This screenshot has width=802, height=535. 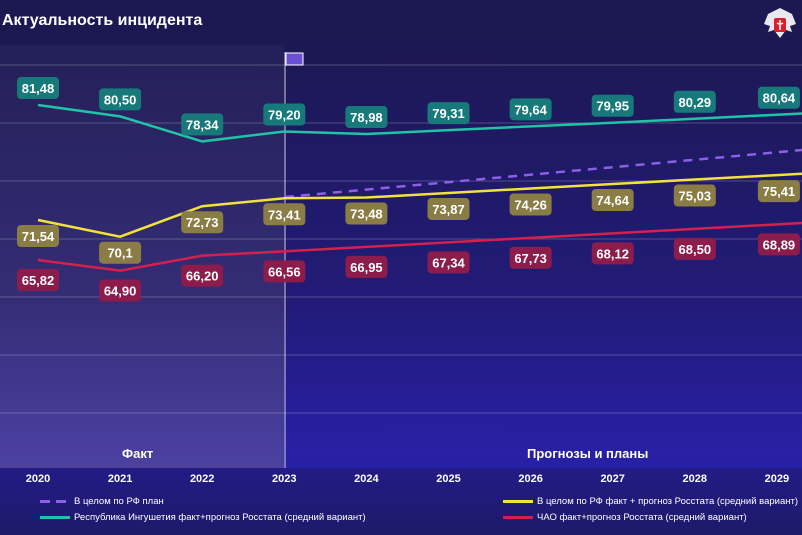 I want to click on data-label: 80,50, so click(x=120, y=99).